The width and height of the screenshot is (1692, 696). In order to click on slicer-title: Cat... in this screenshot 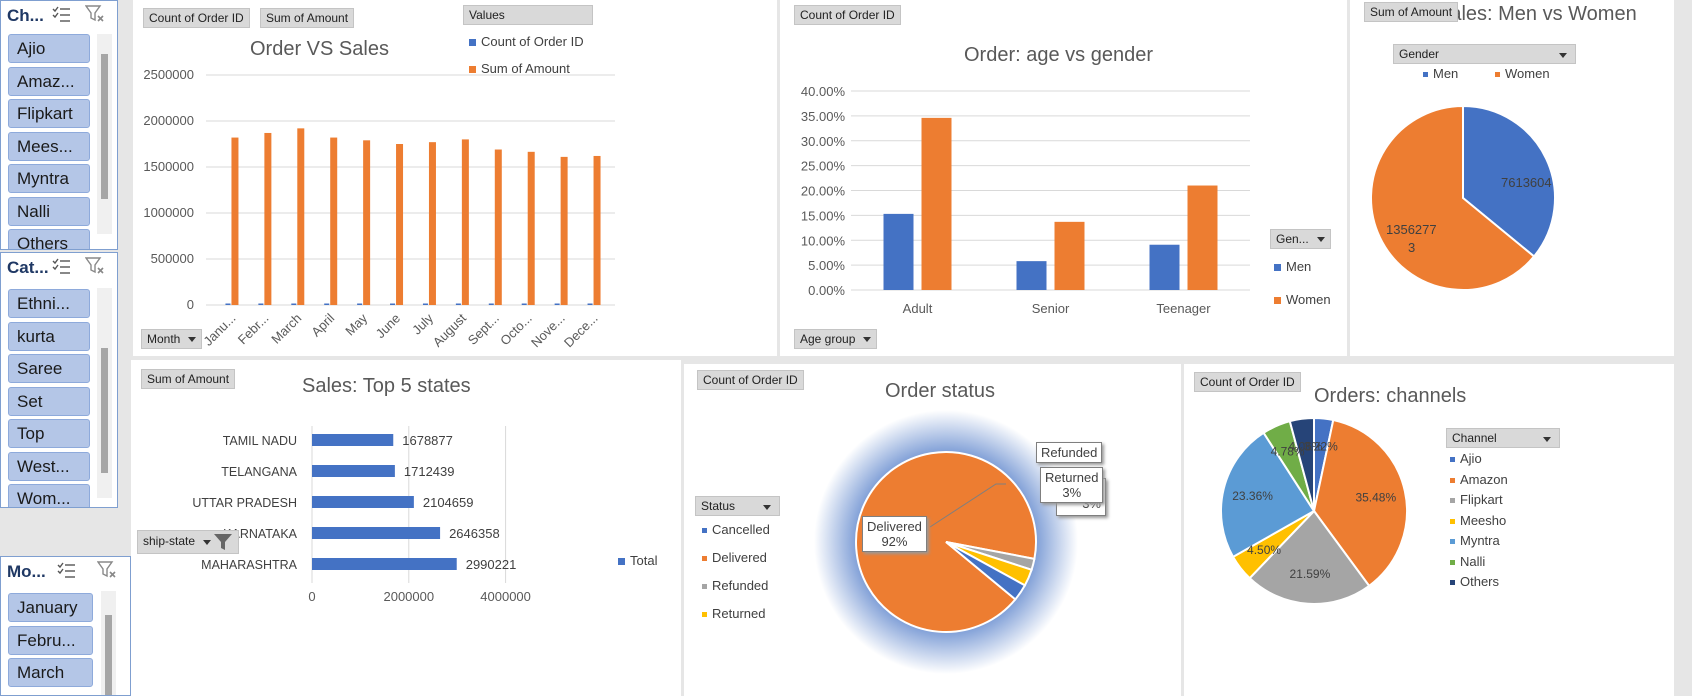, I will do `click(28, 267)`.